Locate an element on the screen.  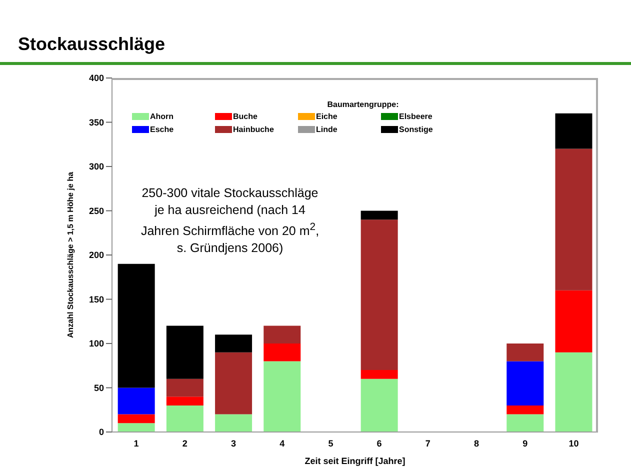
x-tick-label: 4 is located at coordinates (282, 443).